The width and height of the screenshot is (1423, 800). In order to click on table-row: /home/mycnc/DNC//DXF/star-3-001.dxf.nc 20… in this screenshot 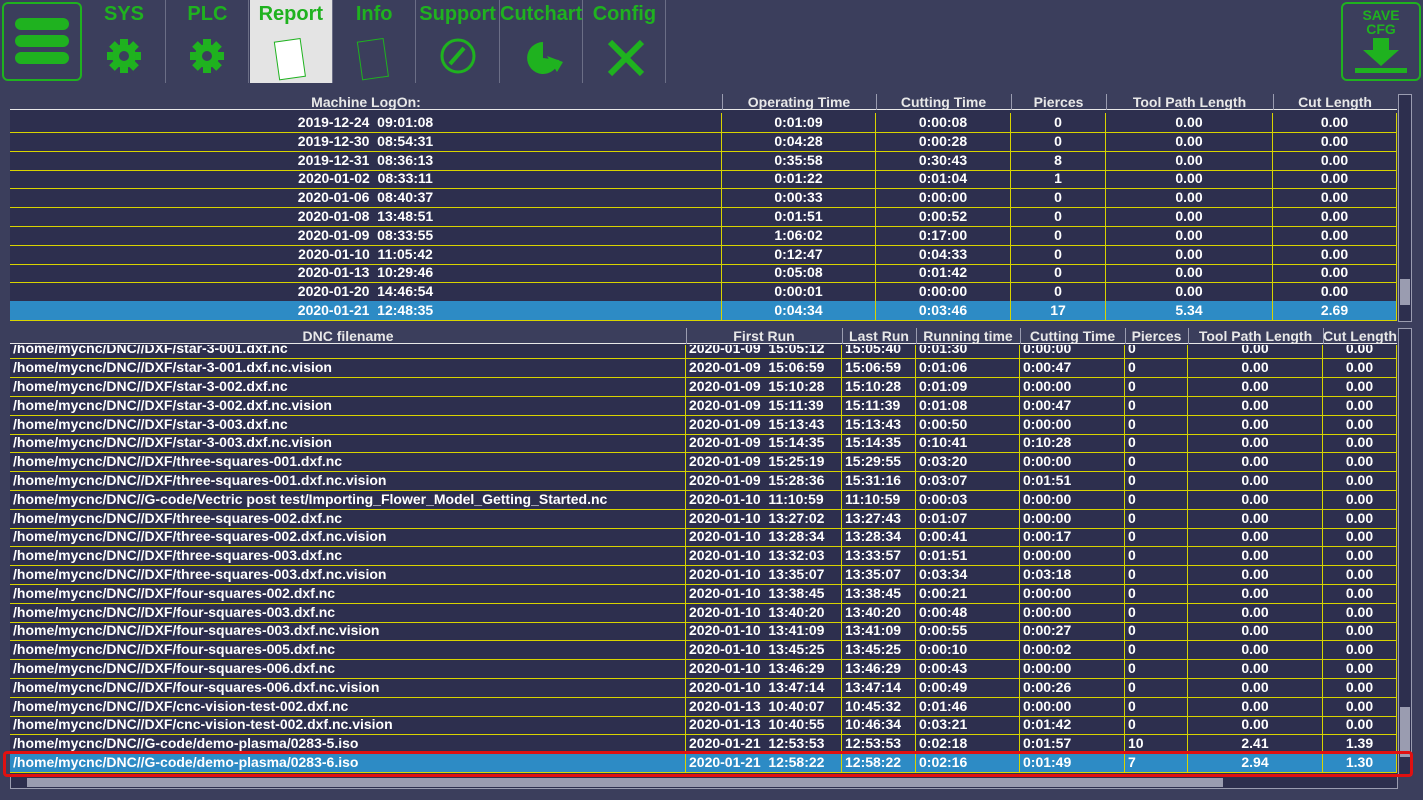, I will do `click(703, 352)`.